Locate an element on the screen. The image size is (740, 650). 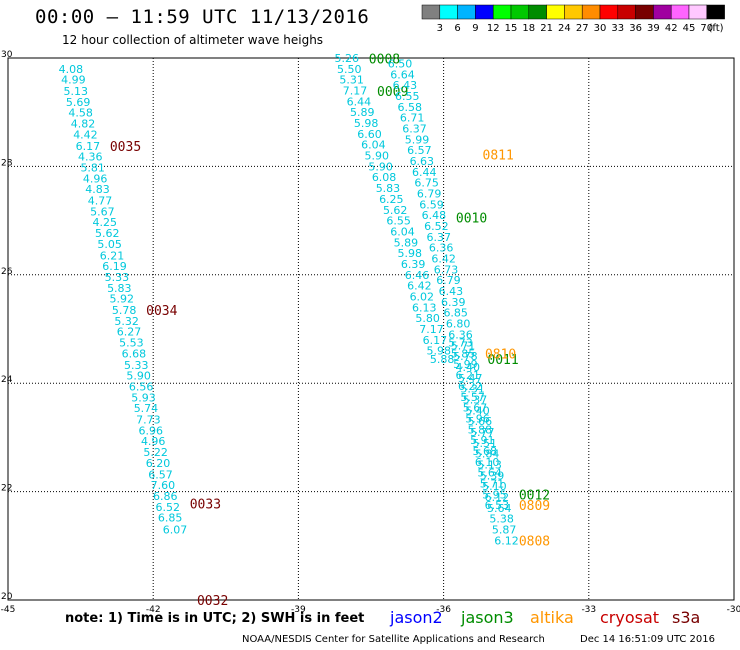
swh-value-label: 6.60 is located at coordinates (369, 134).